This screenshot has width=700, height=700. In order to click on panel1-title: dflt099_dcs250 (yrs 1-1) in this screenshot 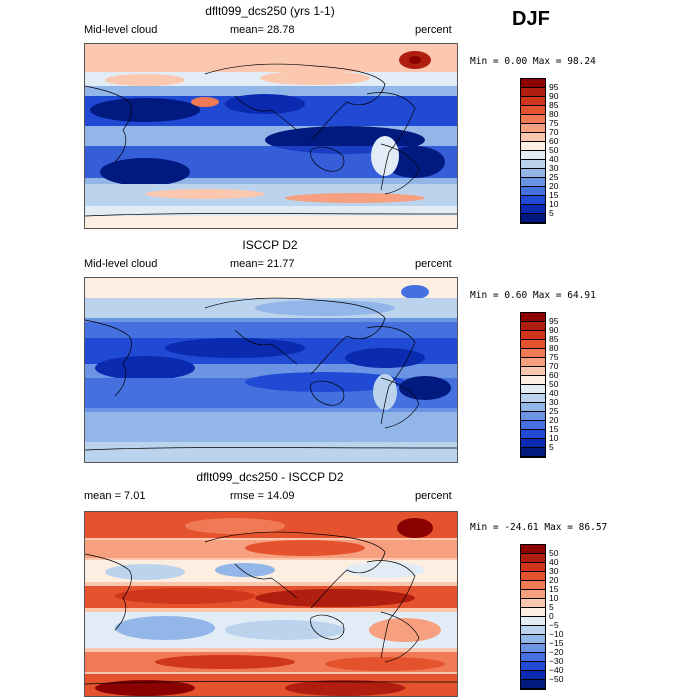, I will do `click(270, 11)`.